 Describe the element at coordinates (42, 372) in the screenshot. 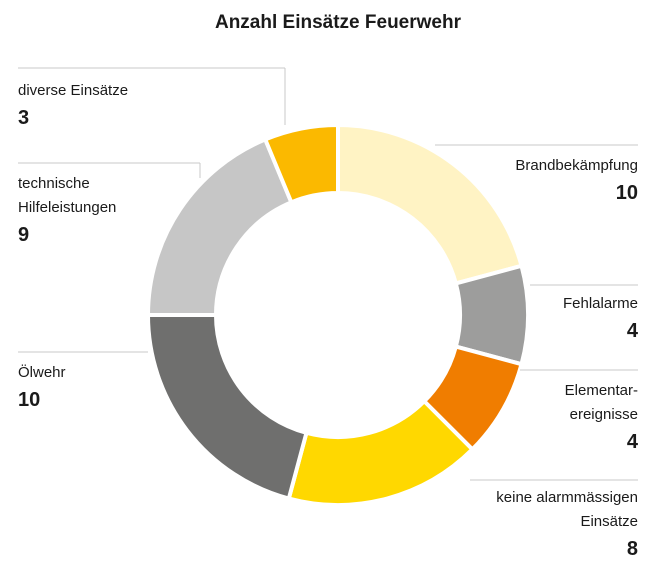

I see `segment-label: Ölwehr` at that location.